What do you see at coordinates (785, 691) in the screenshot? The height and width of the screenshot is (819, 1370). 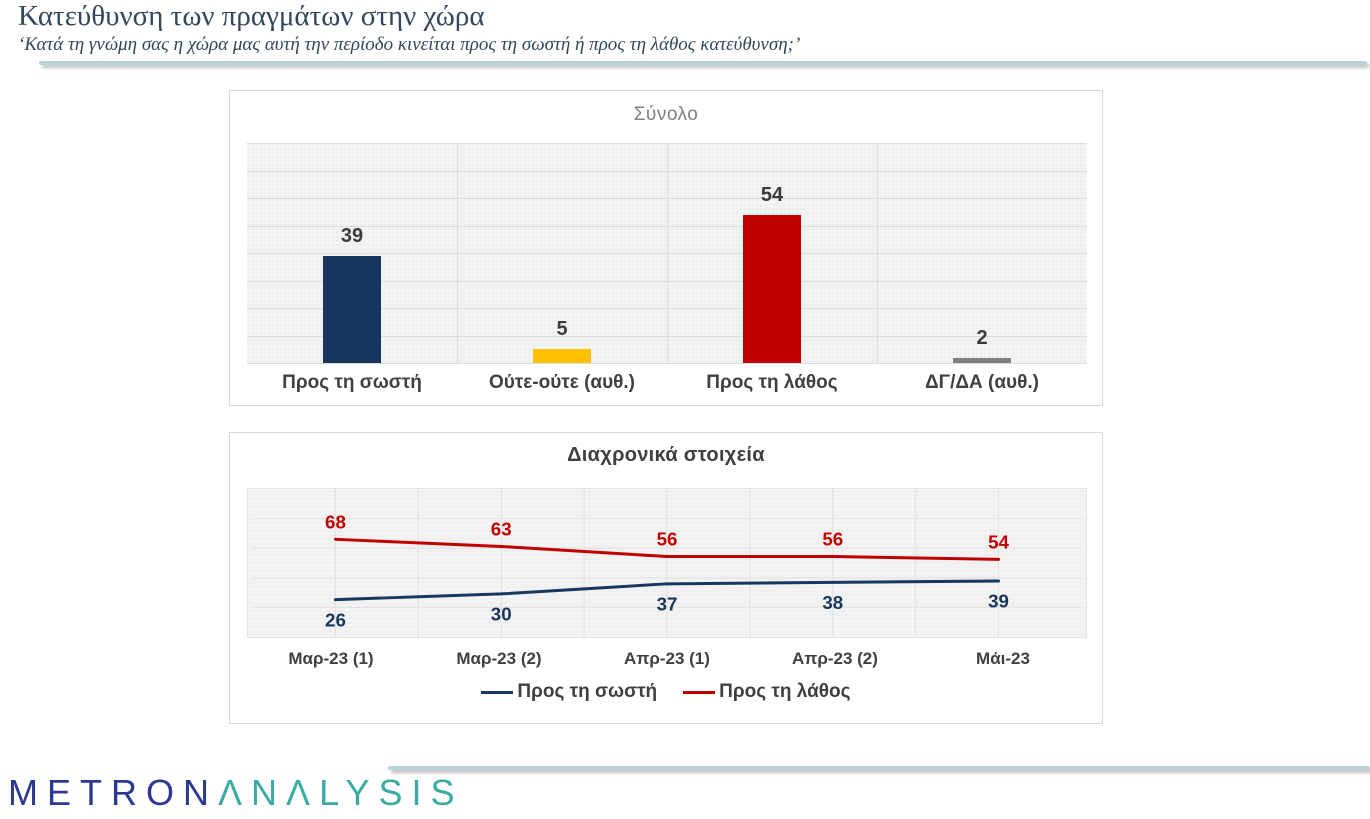 I see `legend-label: Προς τη λάθος` at bounding box center [785, 691].